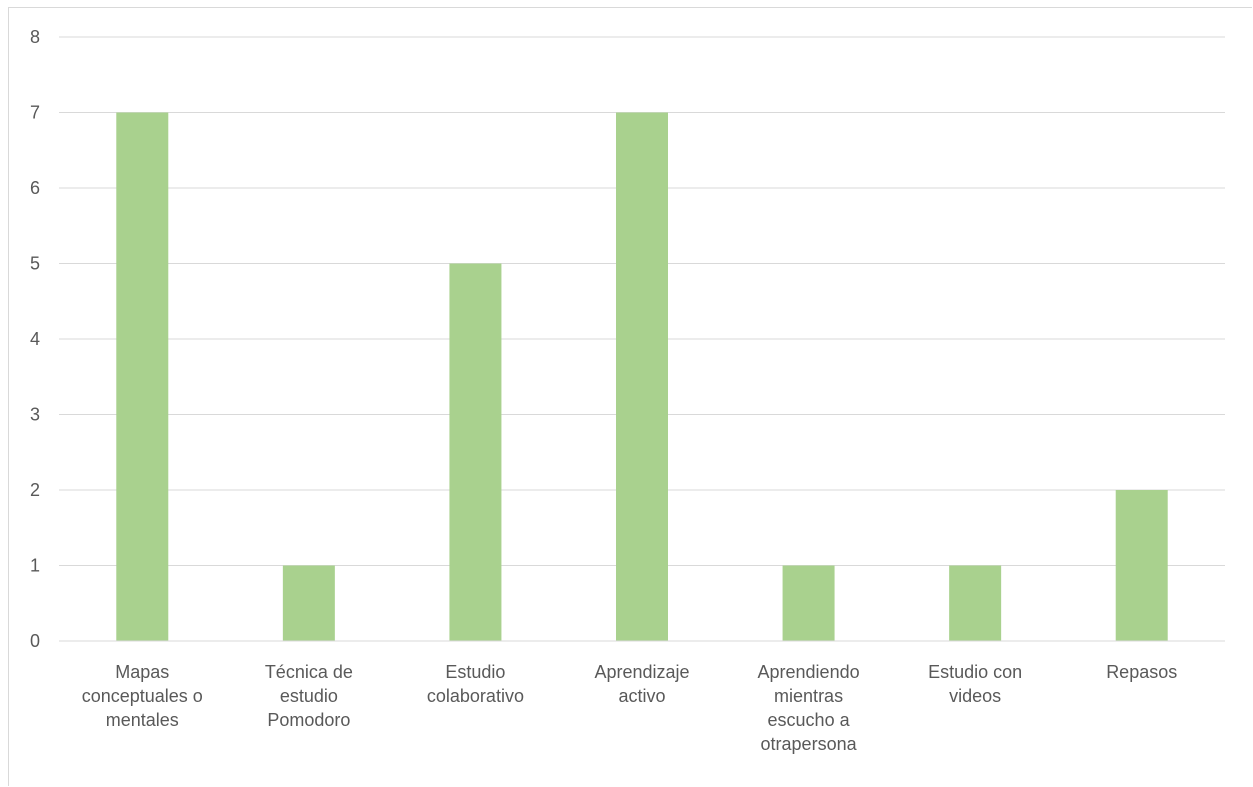  I want to click on x-category-label: mientras, so click(808, 696).